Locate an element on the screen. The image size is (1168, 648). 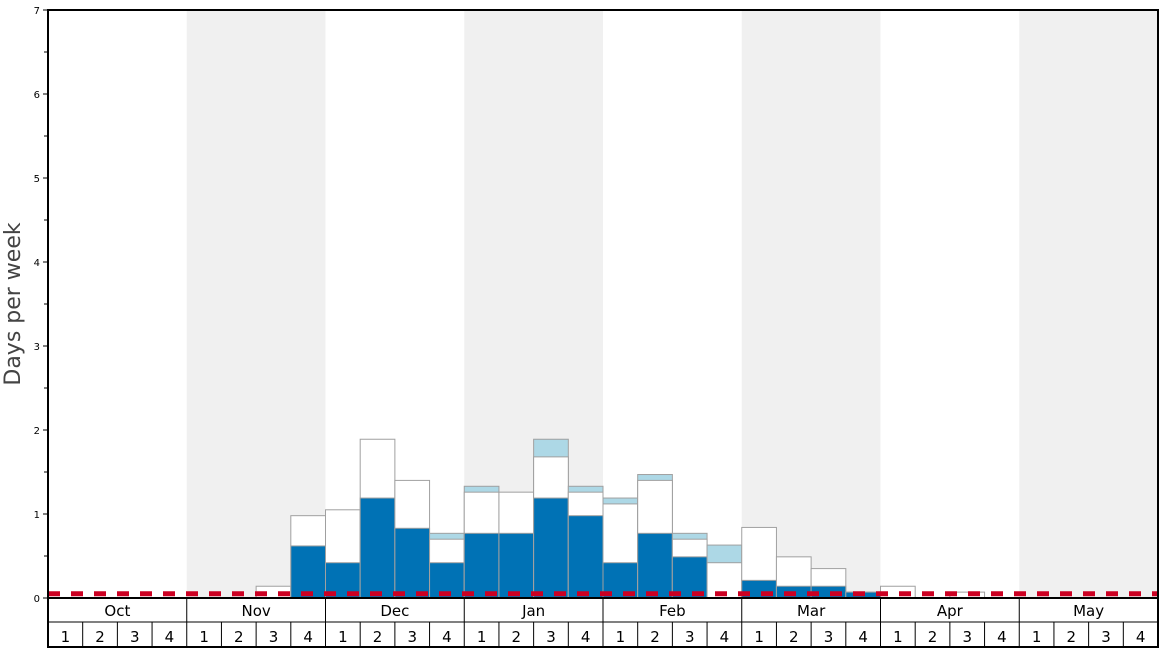
month-label: Oct is located at coordinates (117, 611).